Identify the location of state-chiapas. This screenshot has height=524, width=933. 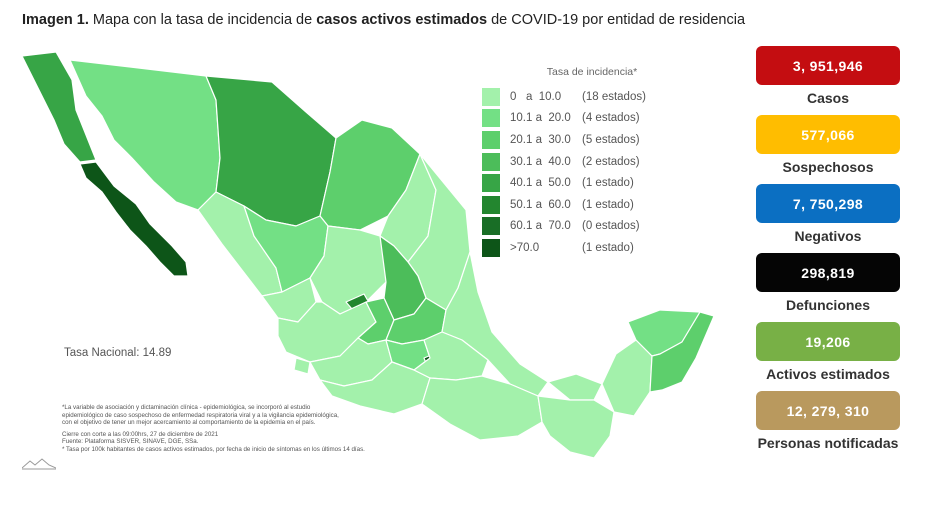
(576, 427).